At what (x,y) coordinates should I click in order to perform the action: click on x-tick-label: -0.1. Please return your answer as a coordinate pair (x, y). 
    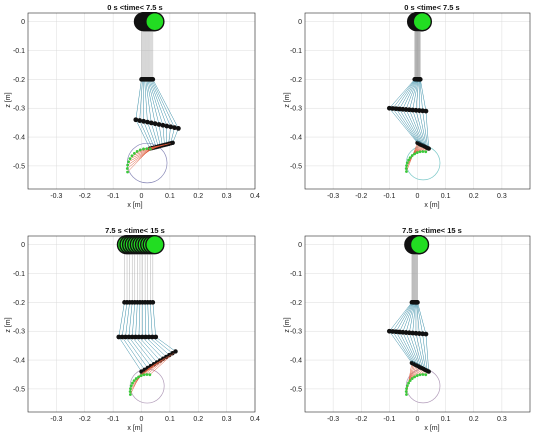
    Looking at the image, I should click on (389, 196).